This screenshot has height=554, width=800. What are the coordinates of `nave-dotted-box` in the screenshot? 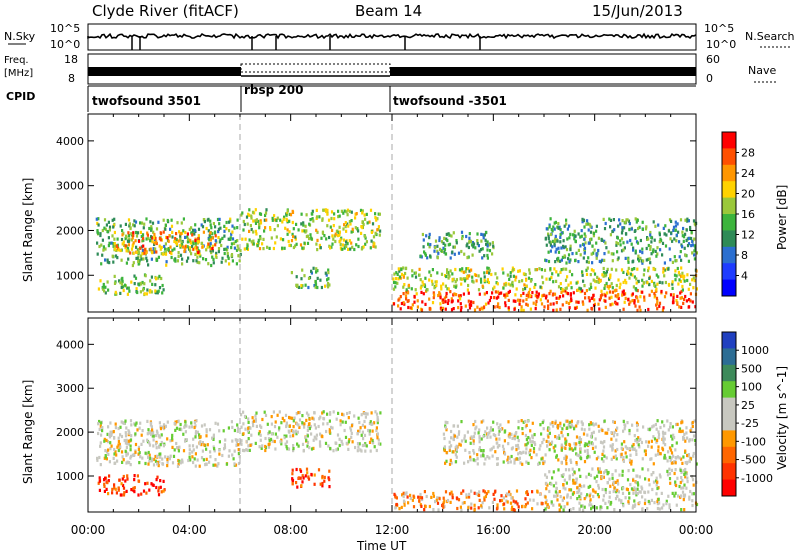 It's located at (315, 68).